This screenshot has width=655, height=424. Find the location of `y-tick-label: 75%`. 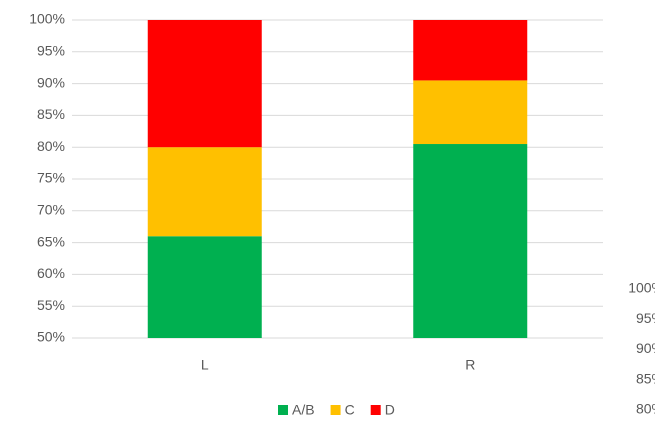

y-tick-label: 75% is located at coordinates (51, 178).